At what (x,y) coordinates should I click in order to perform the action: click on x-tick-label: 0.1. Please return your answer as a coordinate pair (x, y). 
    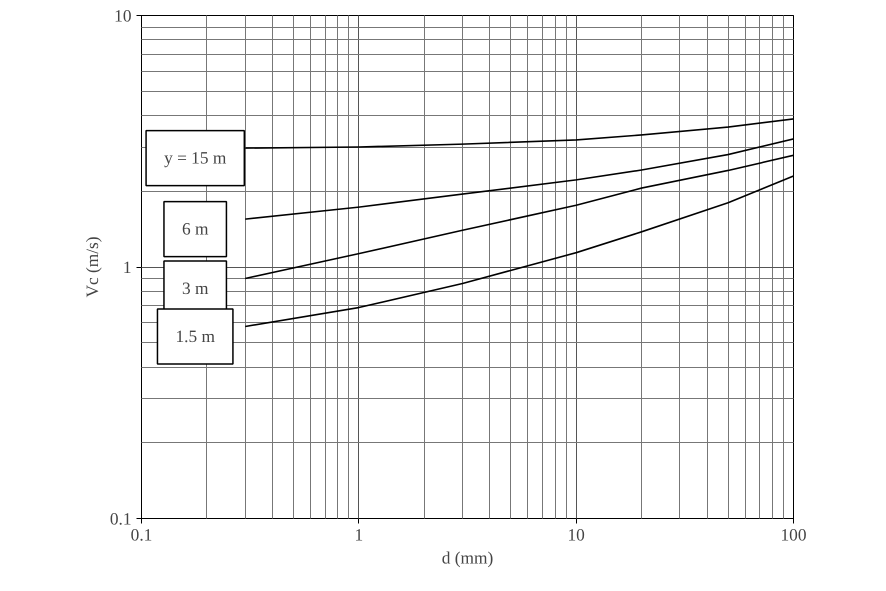
    Looking at the image, I should click on (141, 535).